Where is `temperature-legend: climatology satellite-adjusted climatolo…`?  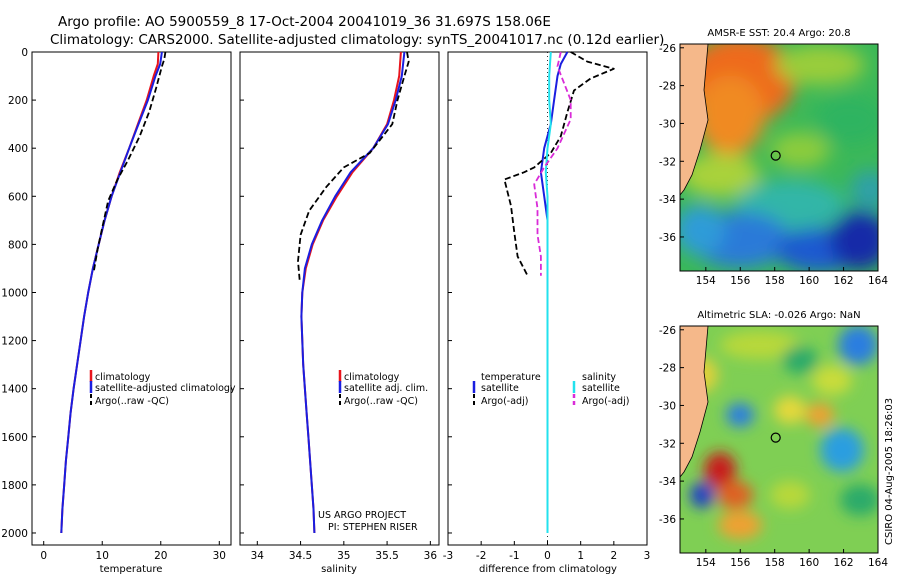
temperature-legend: climatology satellite-adjusted climatolo… is located at coordinates (162, 388).